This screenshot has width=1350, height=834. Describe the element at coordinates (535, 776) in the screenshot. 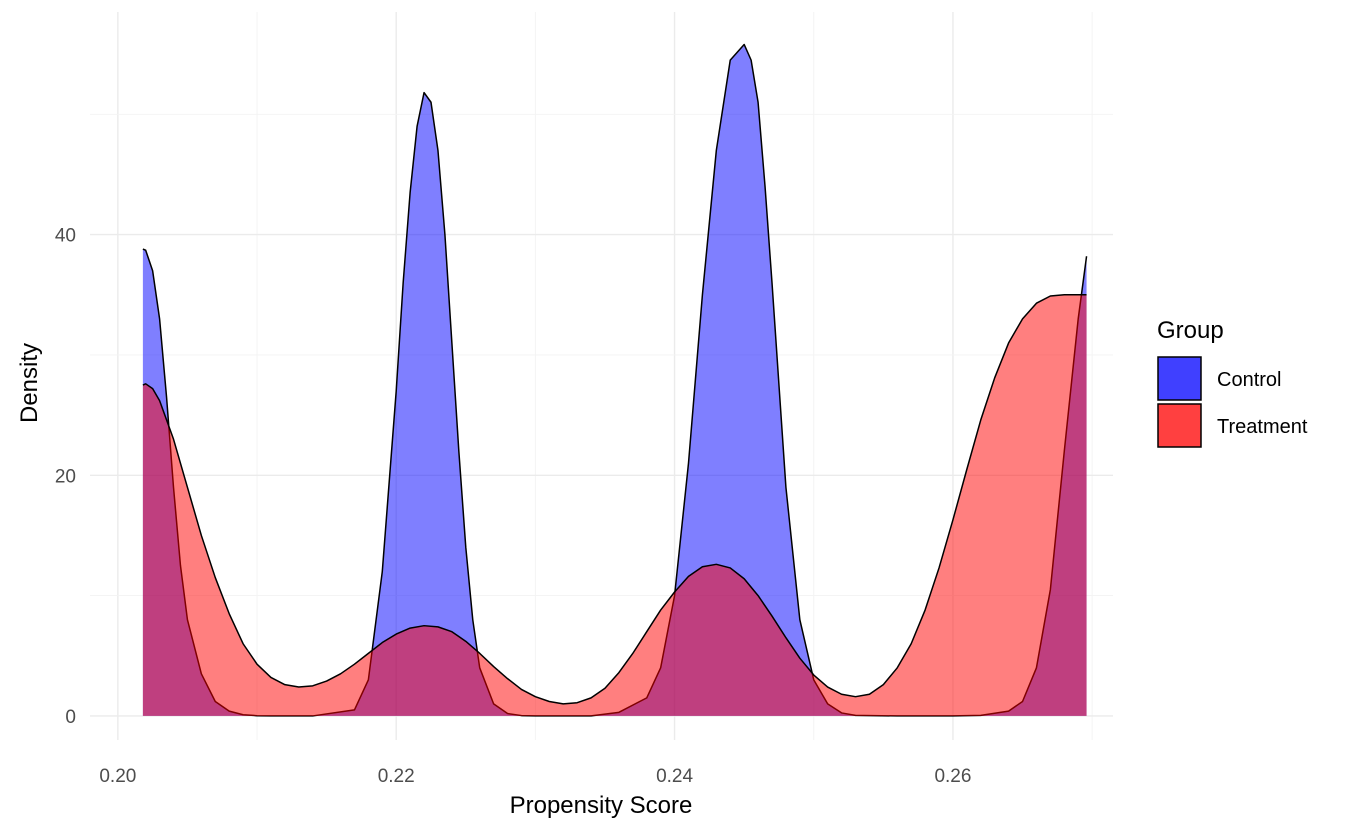

I see `x-axis-ticks: 0.20 0.22 0.24 0.26` at that location.